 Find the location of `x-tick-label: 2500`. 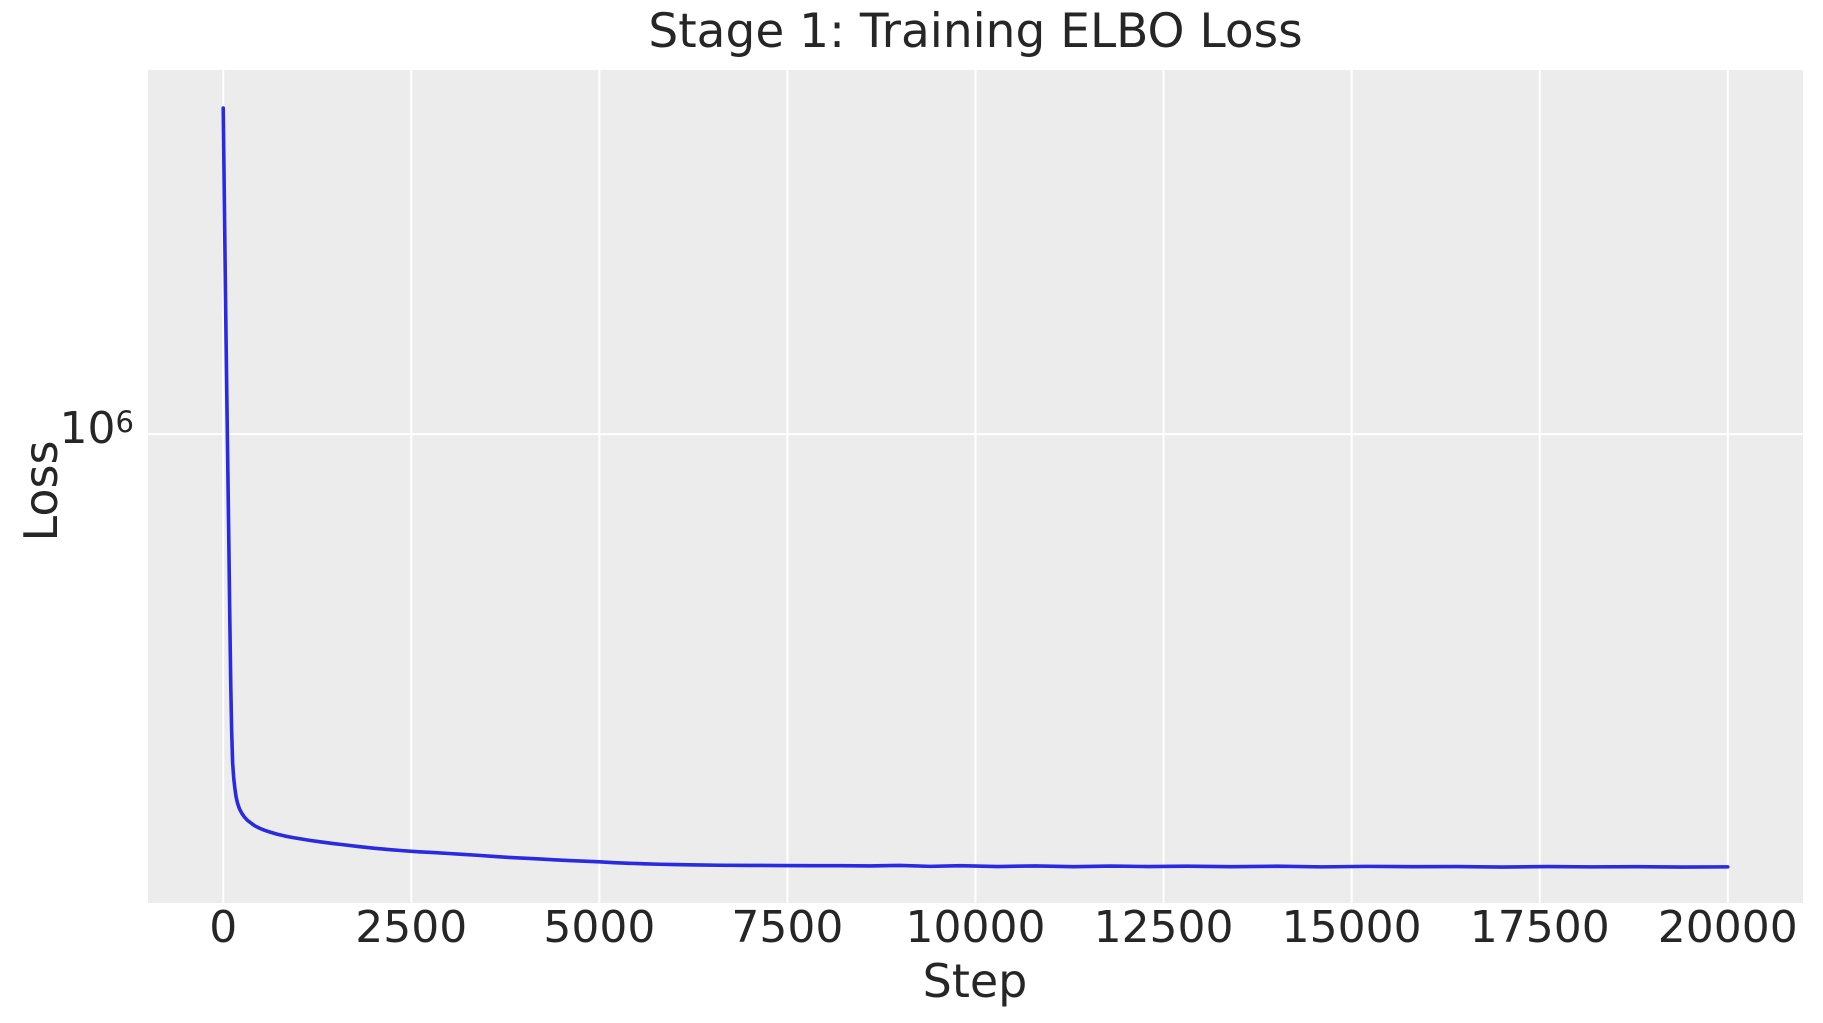

x-tick-label: 2500 is located at coordinates (411, 927).